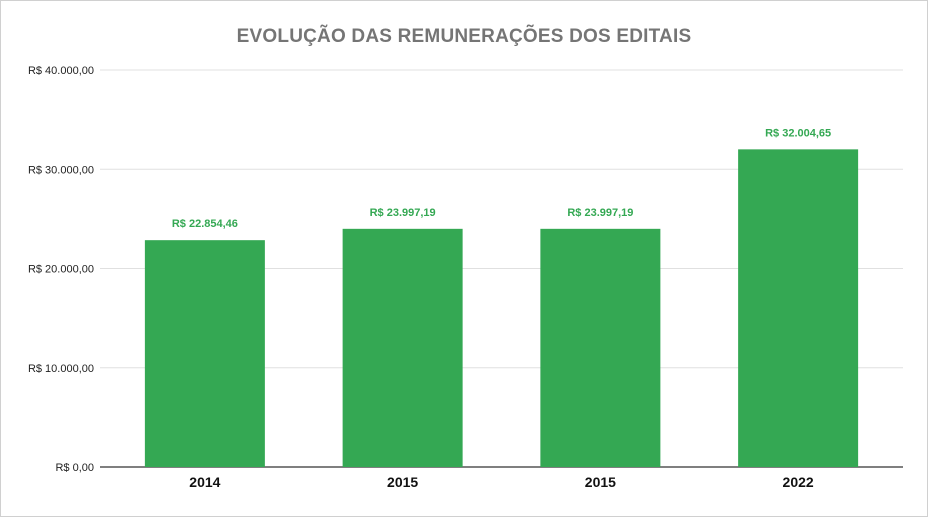 This screenshot has height=517, width=928. Describe the element at coordinates (205, 224) in the screenshot. I see `data-label: R$ 22.854,46` at that location.